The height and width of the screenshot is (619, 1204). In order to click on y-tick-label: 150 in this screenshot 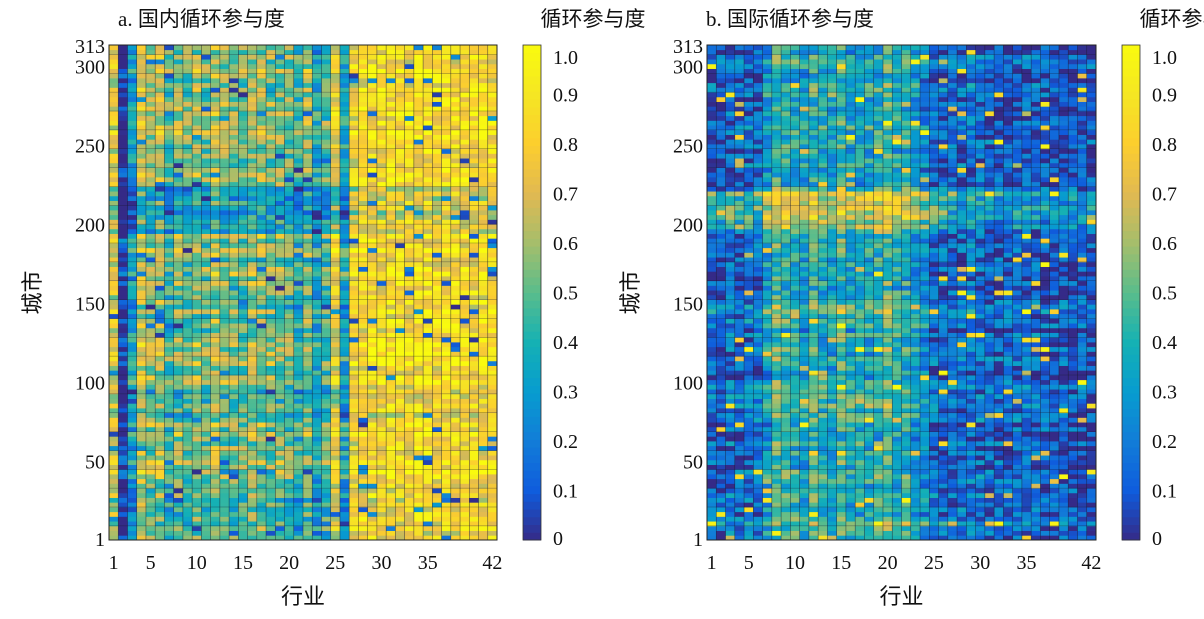, I will do `click(90, 305)`.